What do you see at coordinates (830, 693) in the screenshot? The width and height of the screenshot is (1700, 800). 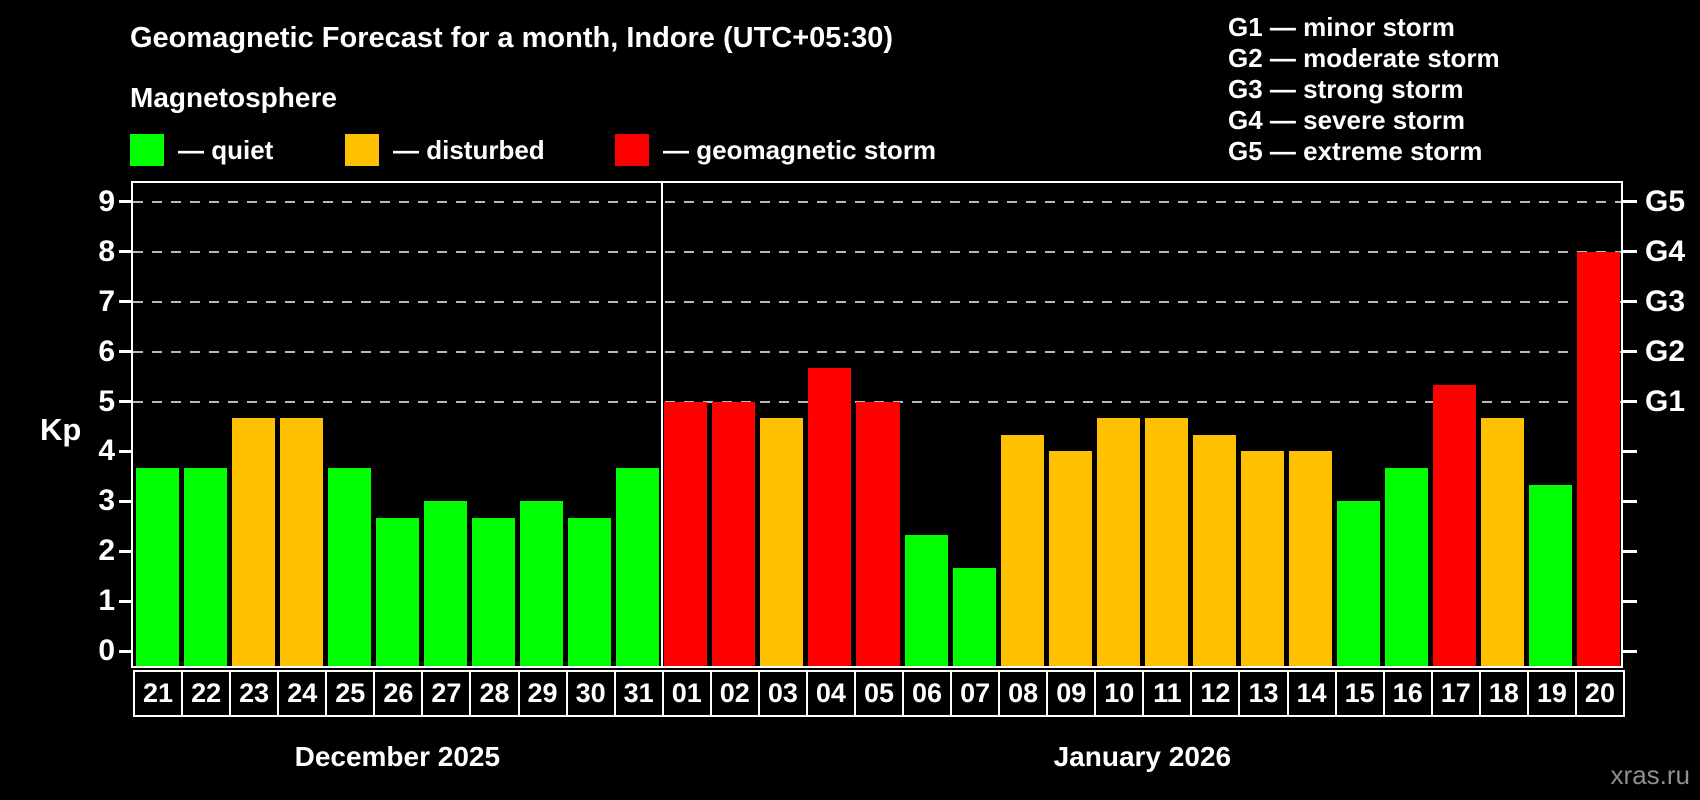 I see `day-label-cell-04: 04` at bounding box center [830, 693].